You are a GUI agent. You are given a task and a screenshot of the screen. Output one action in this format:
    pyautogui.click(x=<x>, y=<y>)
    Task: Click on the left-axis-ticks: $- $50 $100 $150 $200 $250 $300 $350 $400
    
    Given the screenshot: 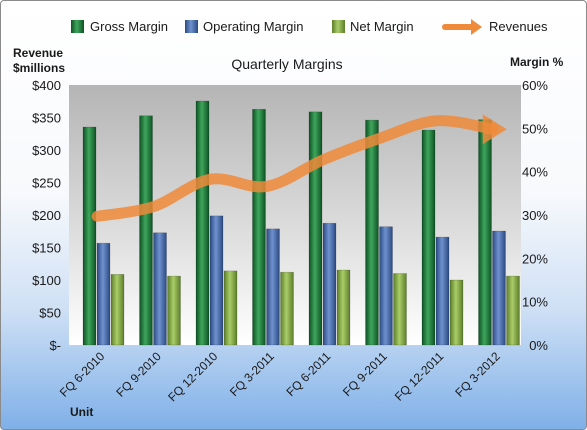 What is the action you would take?
    pyautogui.click(x=46, y=215)
    